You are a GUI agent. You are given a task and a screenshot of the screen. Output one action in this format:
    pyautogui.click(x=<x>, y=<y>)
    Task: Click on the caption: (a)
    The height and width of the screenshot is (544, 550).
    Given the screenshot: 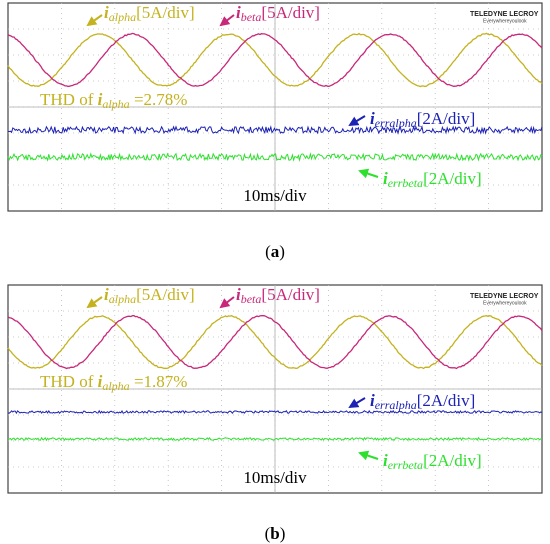 What is the action you would take?
    pyautogui.click(x=275, y=251)
    